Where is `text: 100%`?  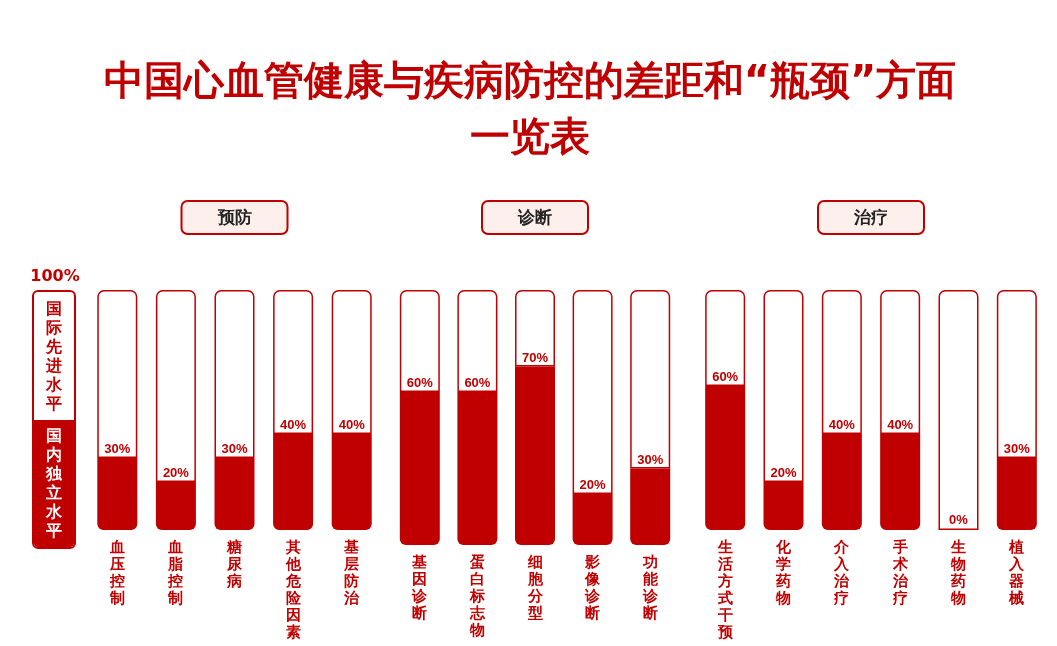 text: 100% is located at coordinates (55, 275).